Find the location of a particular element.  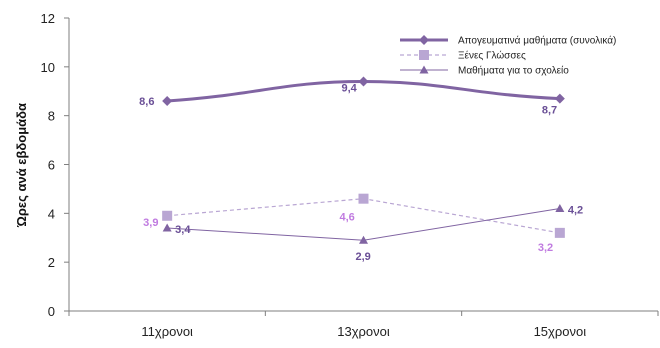

legend-label: Απογευματινά μαθήματα (συνολικά) is located at coordinates (537, 41).